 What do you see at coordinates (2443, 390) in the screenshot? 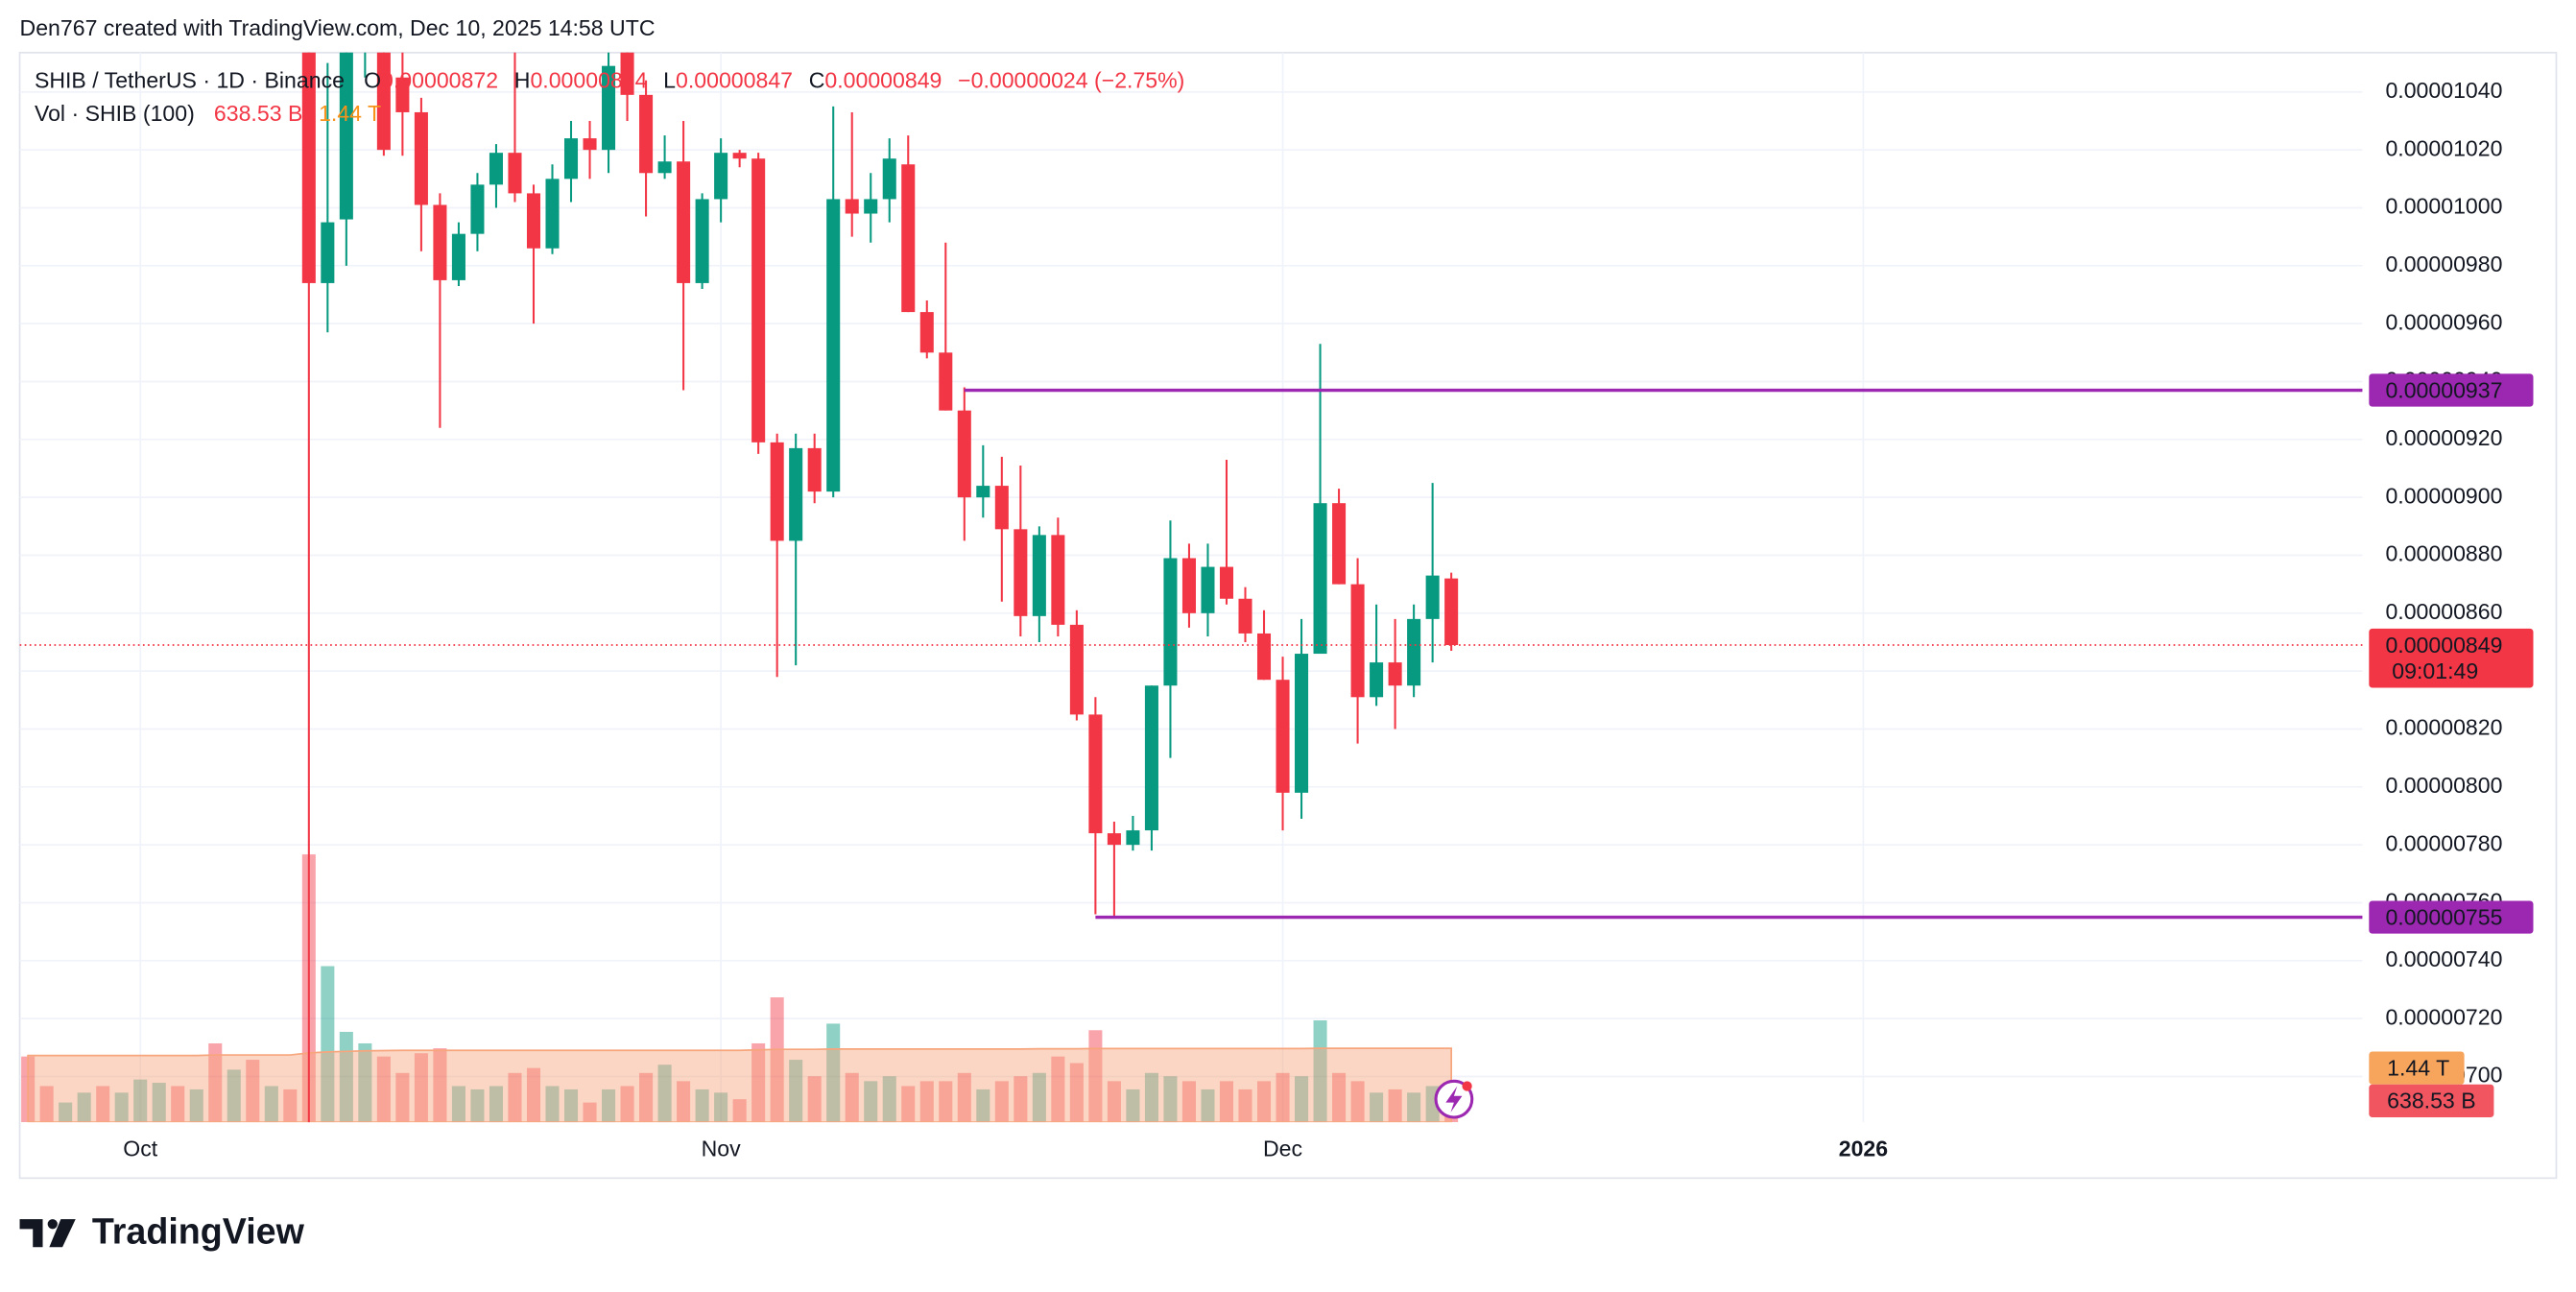
I see `price-tag-label: 0.00000937` at bounding box center [2443, 390].